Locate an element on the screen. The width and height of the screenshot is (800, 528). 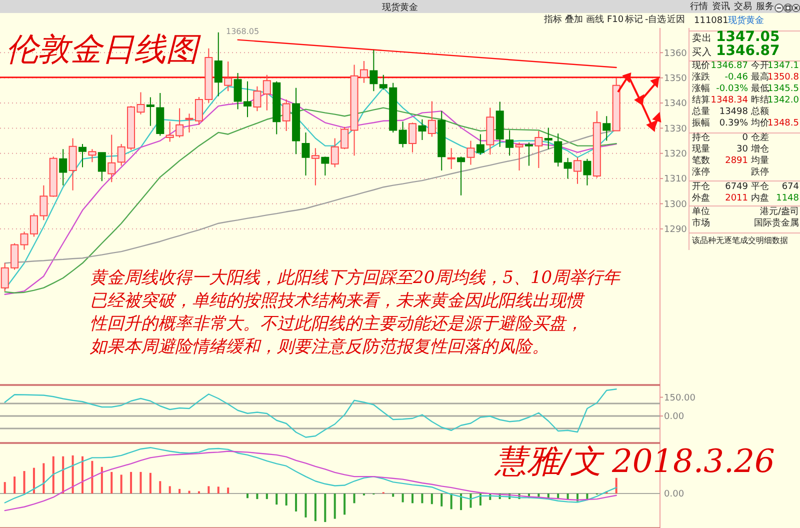
text: 开仓 is located at coordinates (701, 186).